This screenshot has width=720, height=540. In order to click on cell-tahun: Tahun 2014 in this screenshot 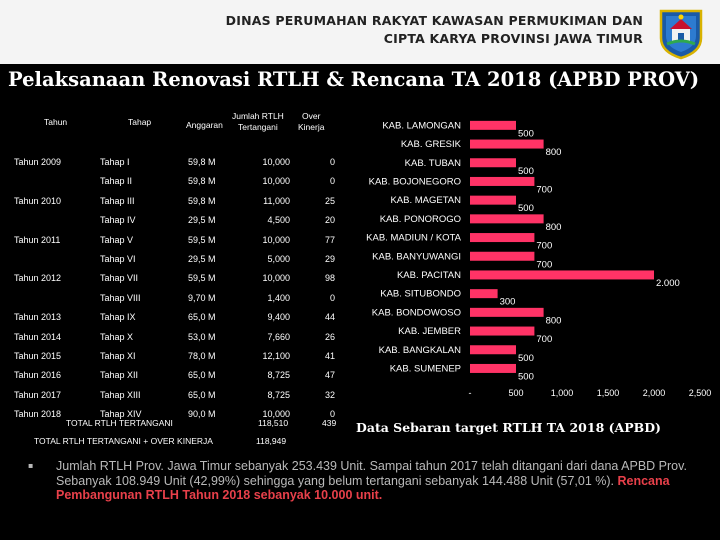, I will do `click(38, 336)`.